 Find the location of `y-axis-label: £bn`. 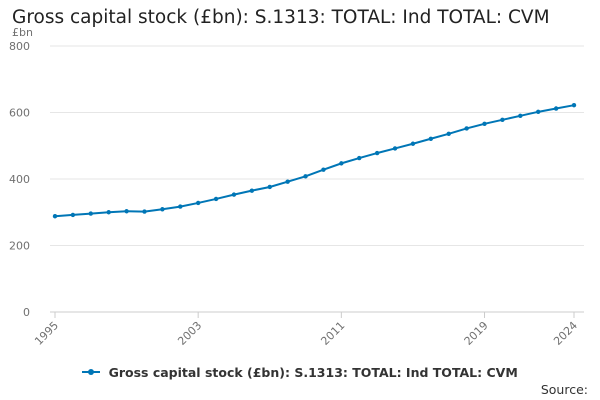

y-axis-label: £bn is located at coordinates (22, 32).